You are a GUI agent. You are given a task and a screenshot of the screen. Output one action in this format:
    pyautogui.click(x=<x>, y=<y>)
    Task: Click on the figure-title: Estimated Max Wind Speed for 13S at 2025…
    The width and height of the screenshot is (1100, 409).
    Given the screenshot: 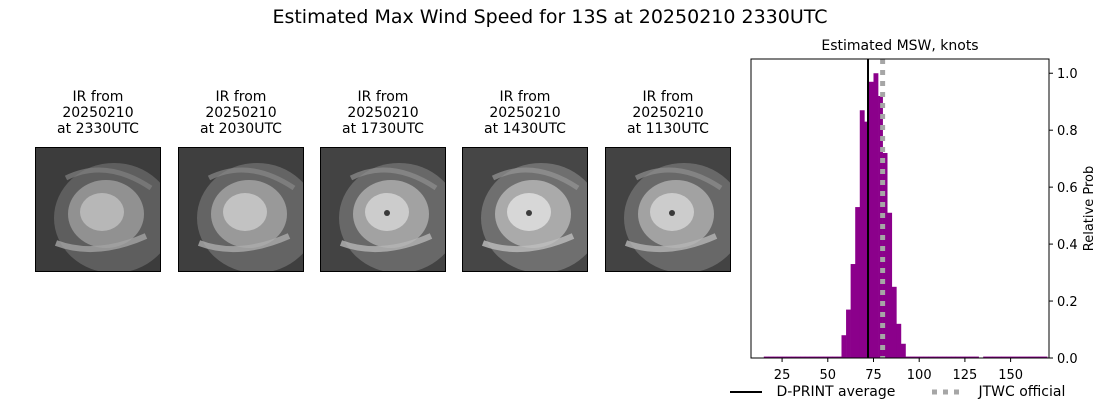 What is the action you would take?
    pyautogui.click(x=550, y=17)
    